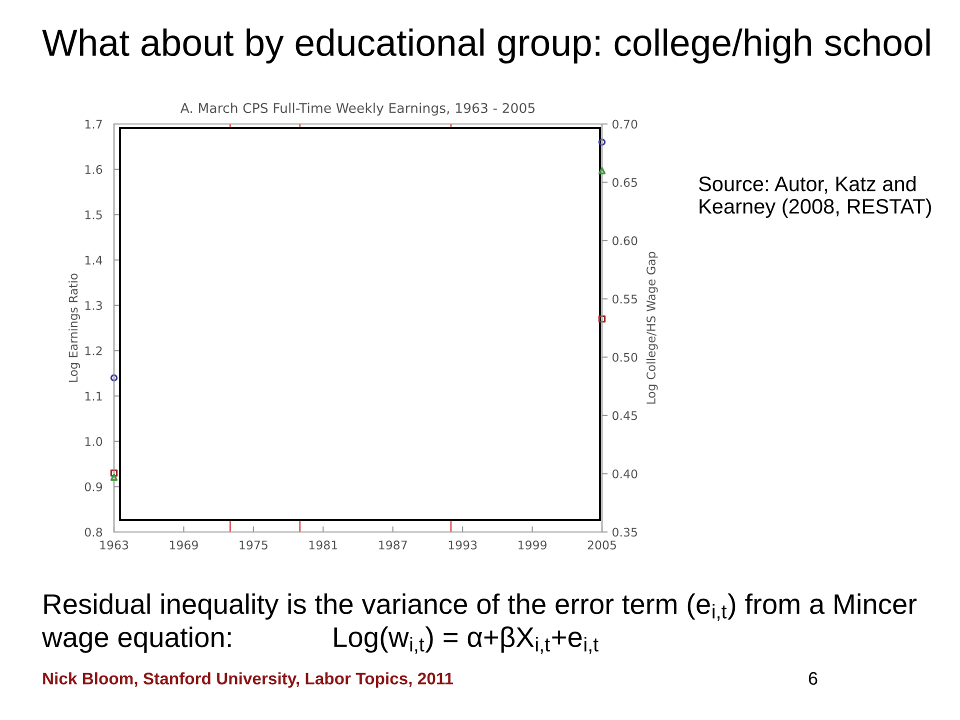 The height and width of the screenshot is (720, 960). What do you see at coordinates (323, 545) in the screenshot?
I see `x-tick-label: 1981` at bounding box center [323, 545].